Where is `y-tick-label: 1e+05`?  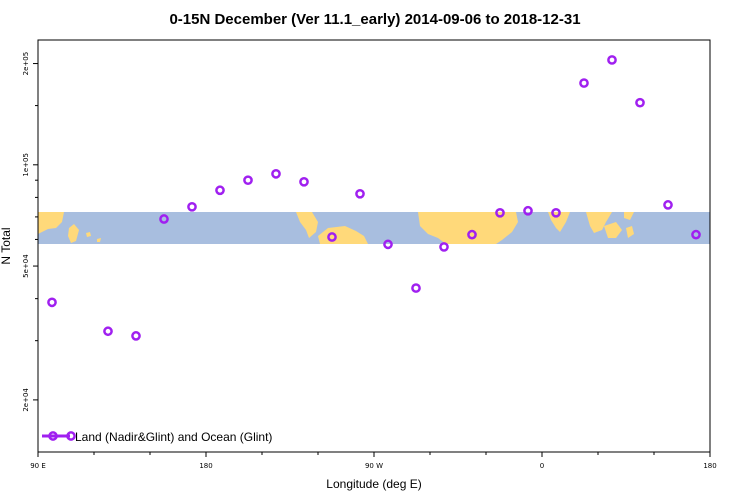
y-tick-label: 1e+05 is located at coordinates (26, 165).